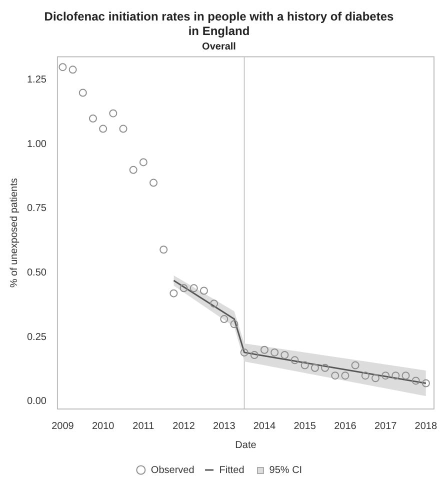  Describe the element at coordinates (36, 337) in the screenshot. I see `y-tick-label: 0.25` at that location.